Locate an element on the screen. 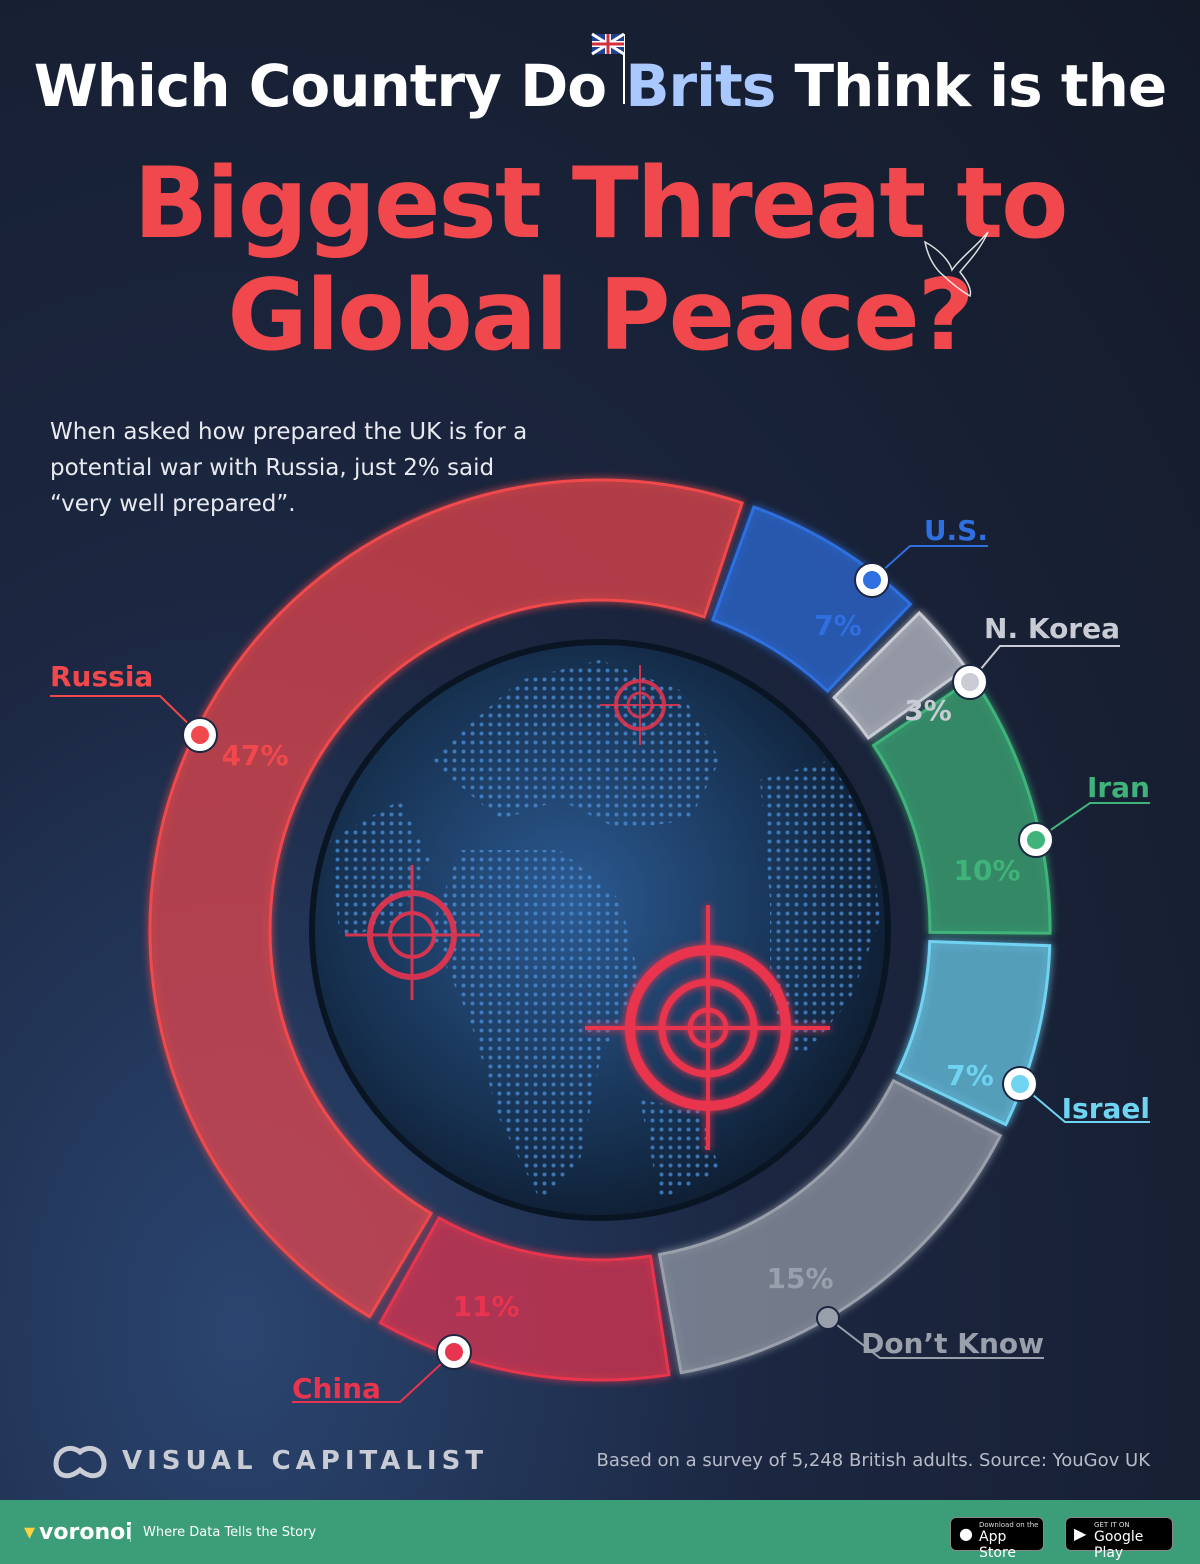  title-text-b: Think is the is located at coordinates (971, 86).